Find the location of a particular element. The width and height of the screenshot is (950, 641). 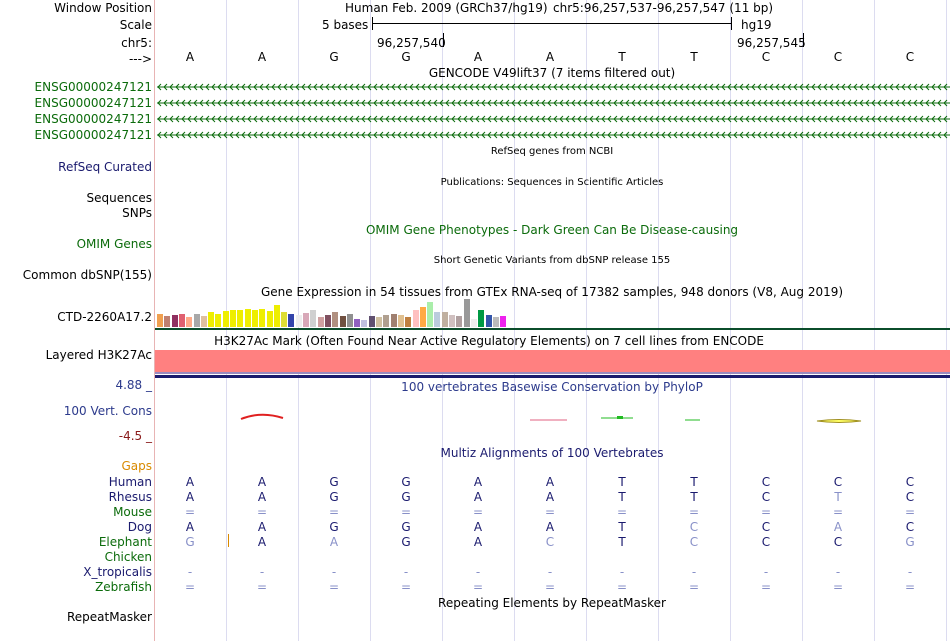

h3k27ac-signal is located at coordinates (552, 361).